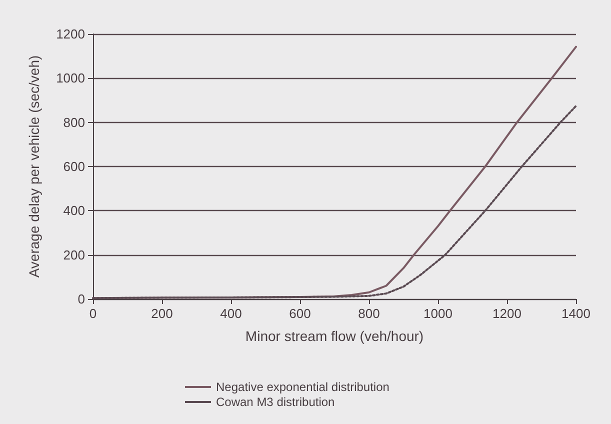 This screenshot has width=611, height=424. Describe the element at coordinates (507, 313) in the screenshot. I see `x-tick-label: 1200` at that location.